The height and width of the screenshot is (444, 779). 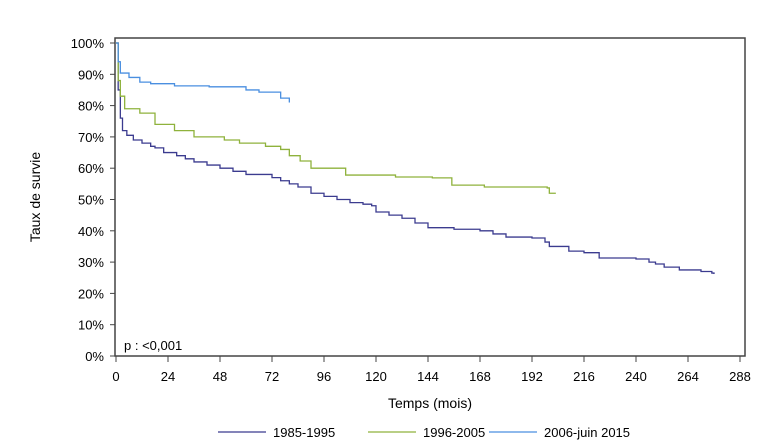 What do you see at coordinates (324, 376) in the screenshot?
I see `x-tick-label: 96` at bounding box center [324, 376].